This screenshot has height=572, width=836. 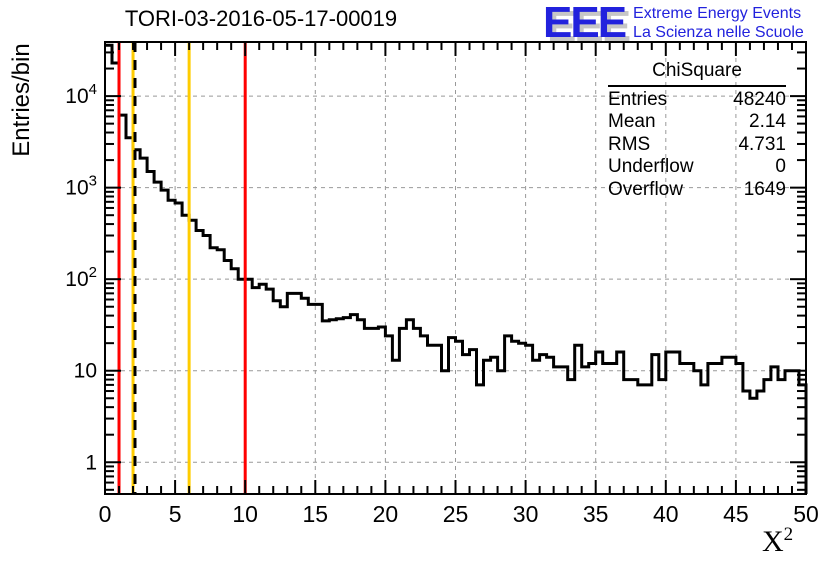 What do you see at coordinates (806, 514) in the screenshot?
I see `x-tick-label: 50` at bounding box center [806, 514].